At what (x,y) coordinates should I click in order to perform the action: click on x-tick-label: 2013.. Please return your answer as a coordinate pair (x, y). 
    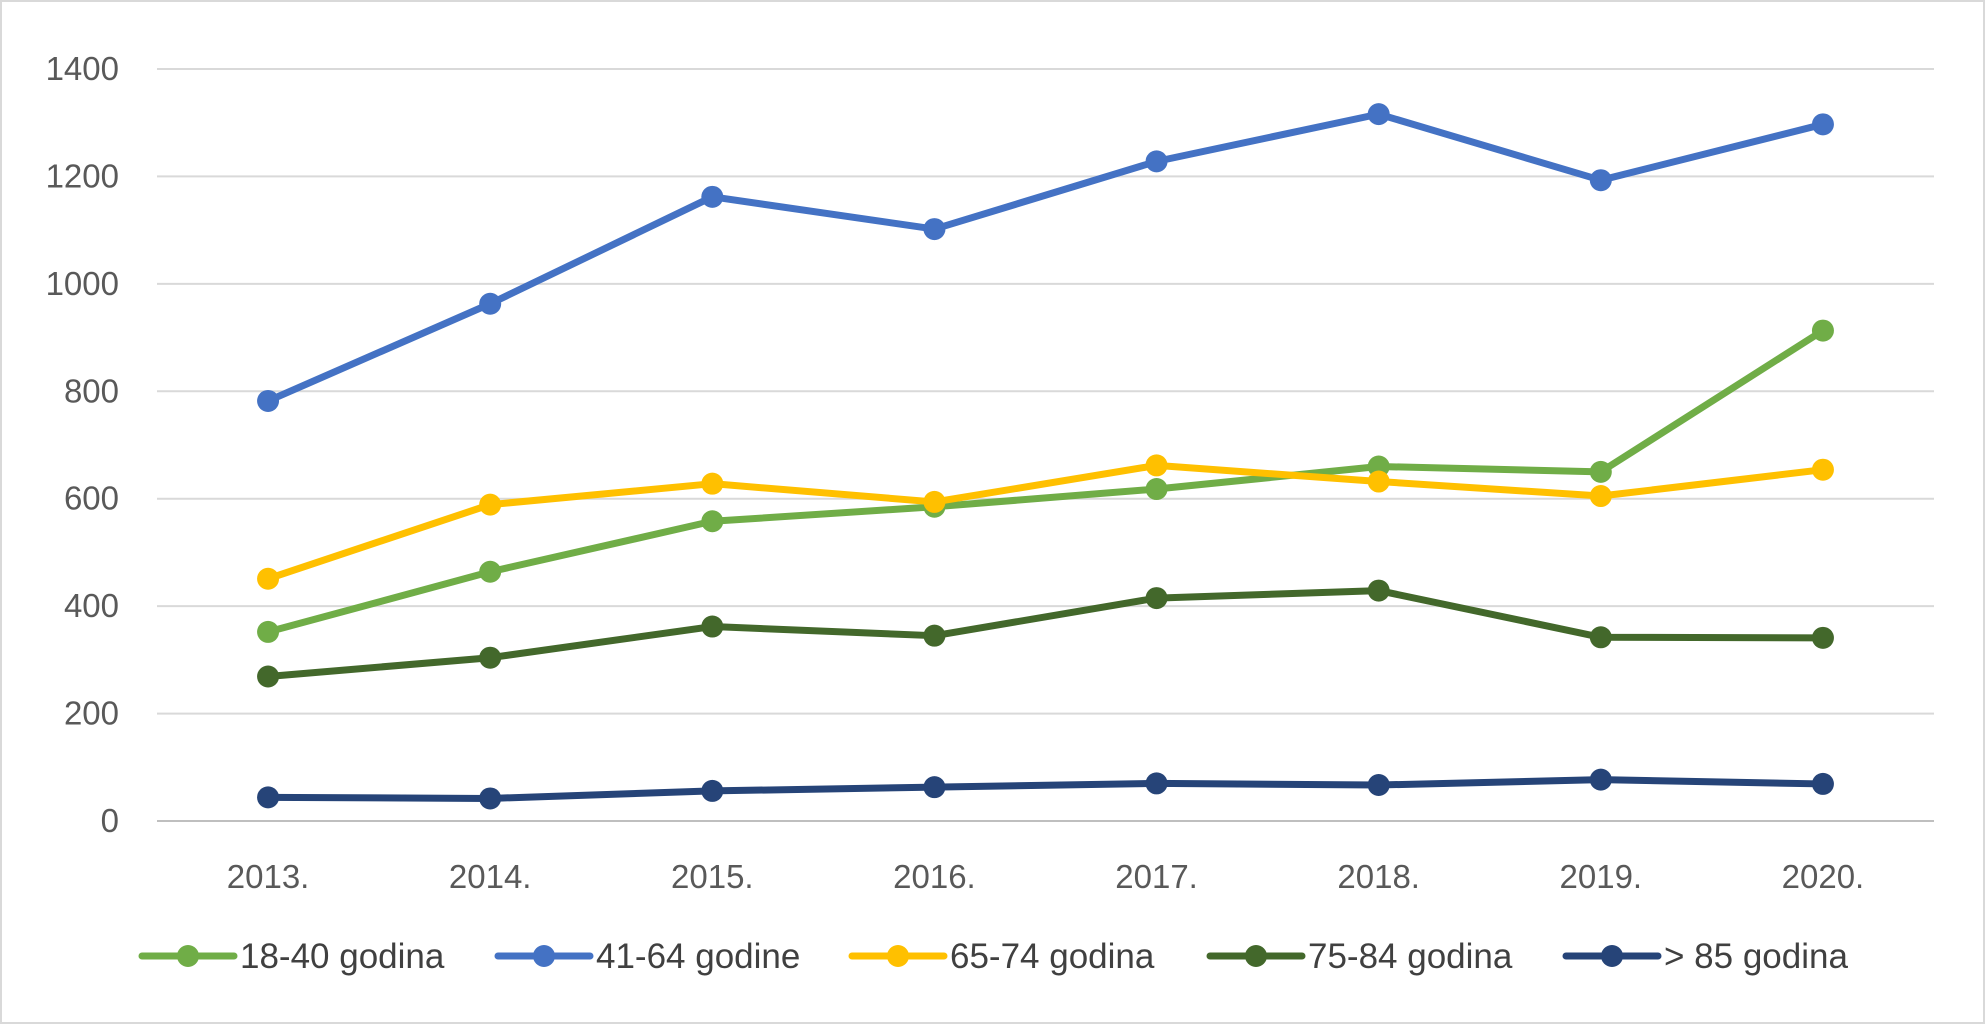
    Looking at the image, I should click on (268, 876).